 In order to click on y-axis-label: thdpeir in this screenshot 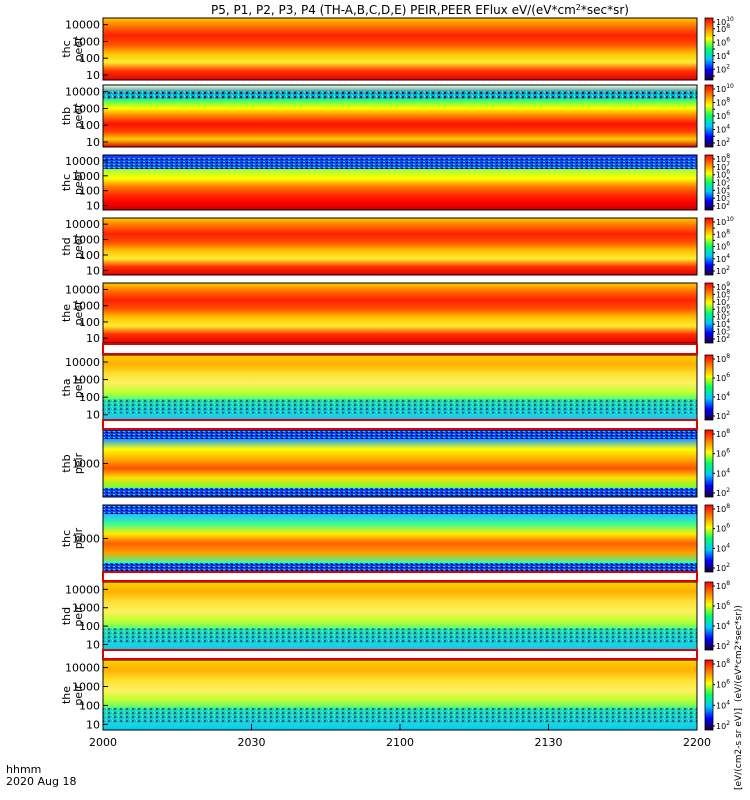, I will do `click(72, 616)`.